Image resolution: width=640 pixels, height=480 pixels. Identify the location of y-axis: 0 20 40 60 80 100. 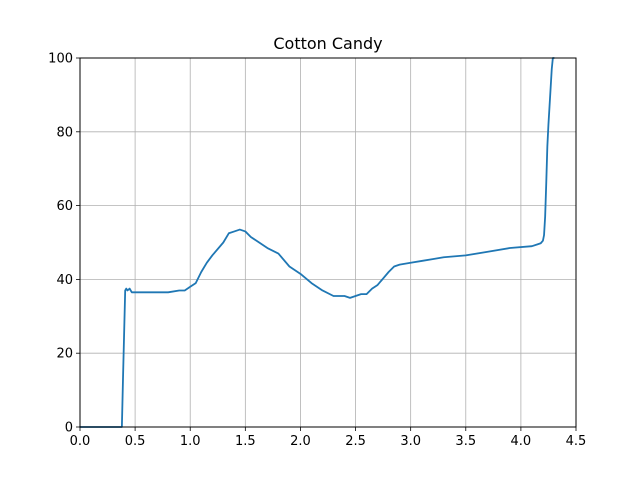
(64, 244).